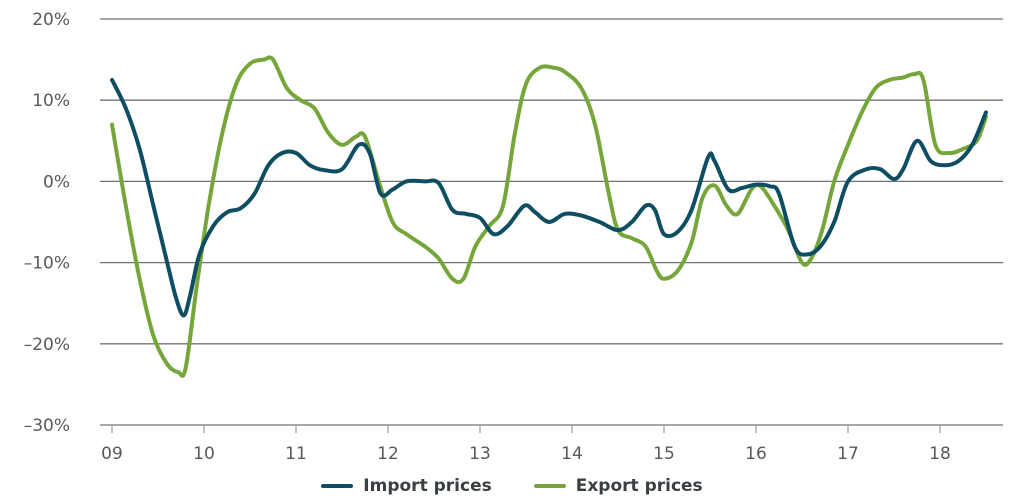 This screenshot has width=1024, height=501. I want to click on x-tick-label: 17, so click(848, 454).